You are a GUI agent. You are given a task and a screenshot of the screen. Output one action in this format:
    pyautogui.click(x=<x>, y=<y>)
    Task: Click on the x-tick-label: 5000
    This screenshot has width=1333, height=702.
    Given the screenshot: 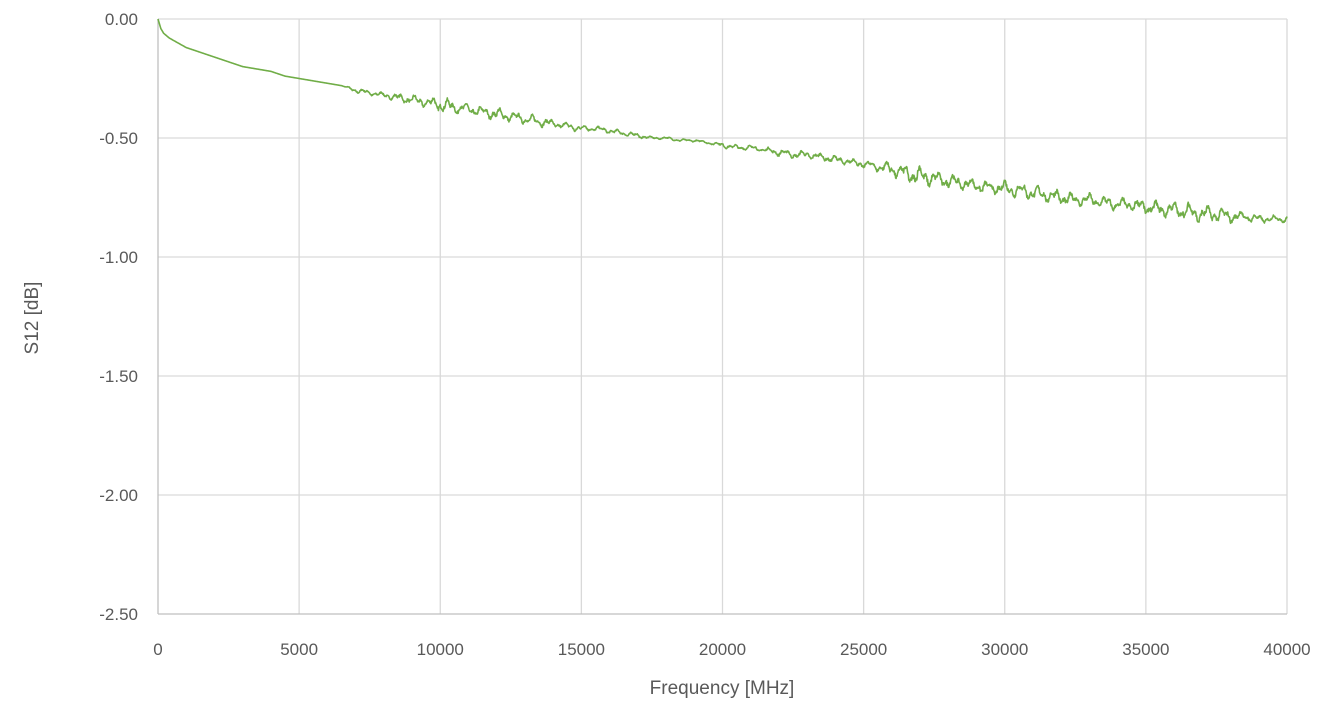 What is the action you would take?
    pyautogui.click(x=299, y=649)
    